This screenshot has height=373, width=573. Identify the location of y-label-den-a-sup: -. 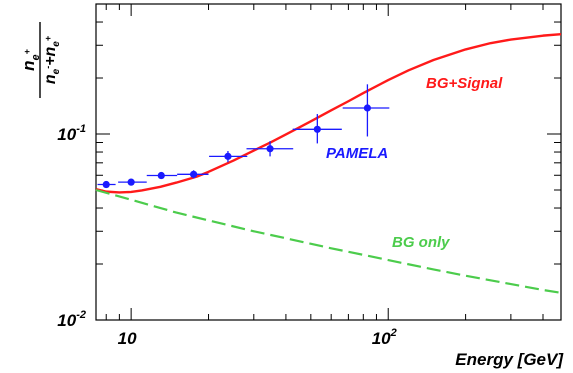
(48, 67).